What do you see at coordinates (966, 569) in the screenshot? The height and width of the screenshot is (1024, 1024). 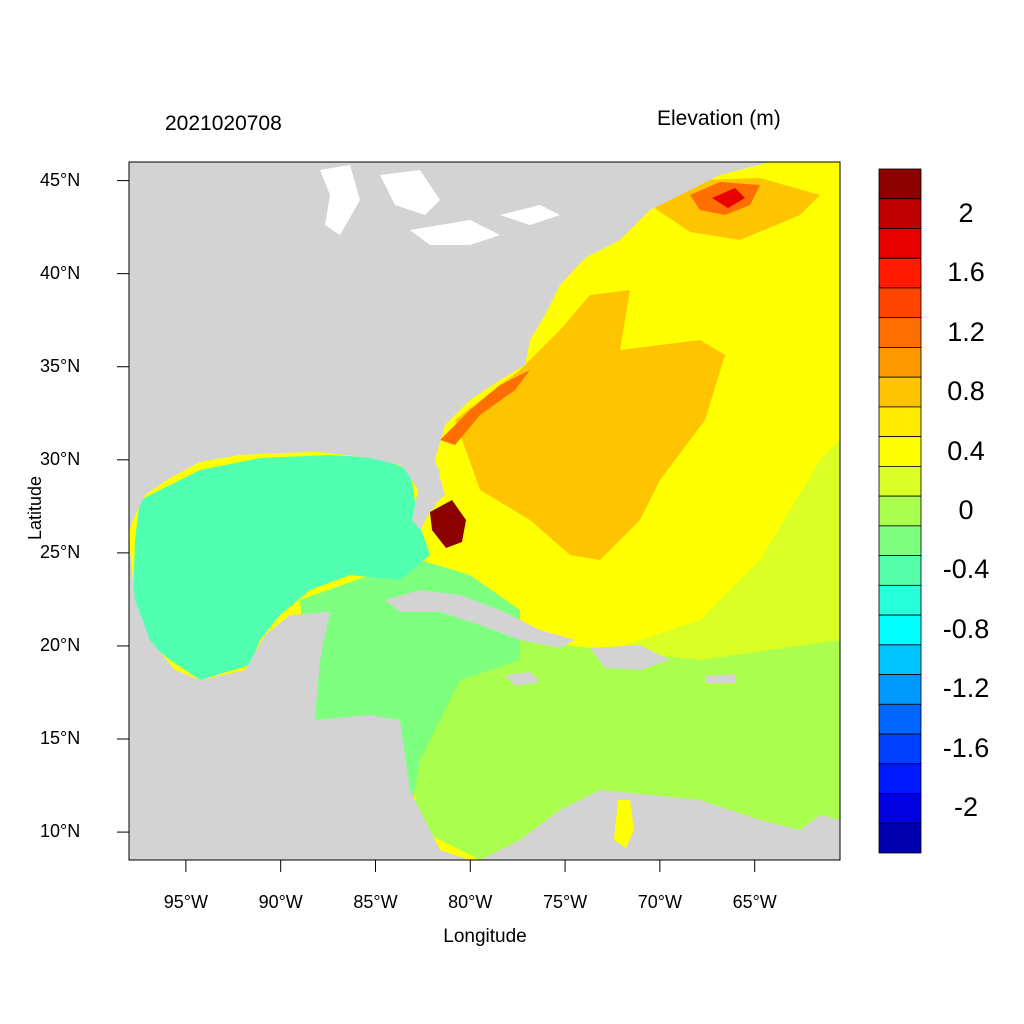 I see `colorbar-label: -0.4` at bounding box center [966, 569].